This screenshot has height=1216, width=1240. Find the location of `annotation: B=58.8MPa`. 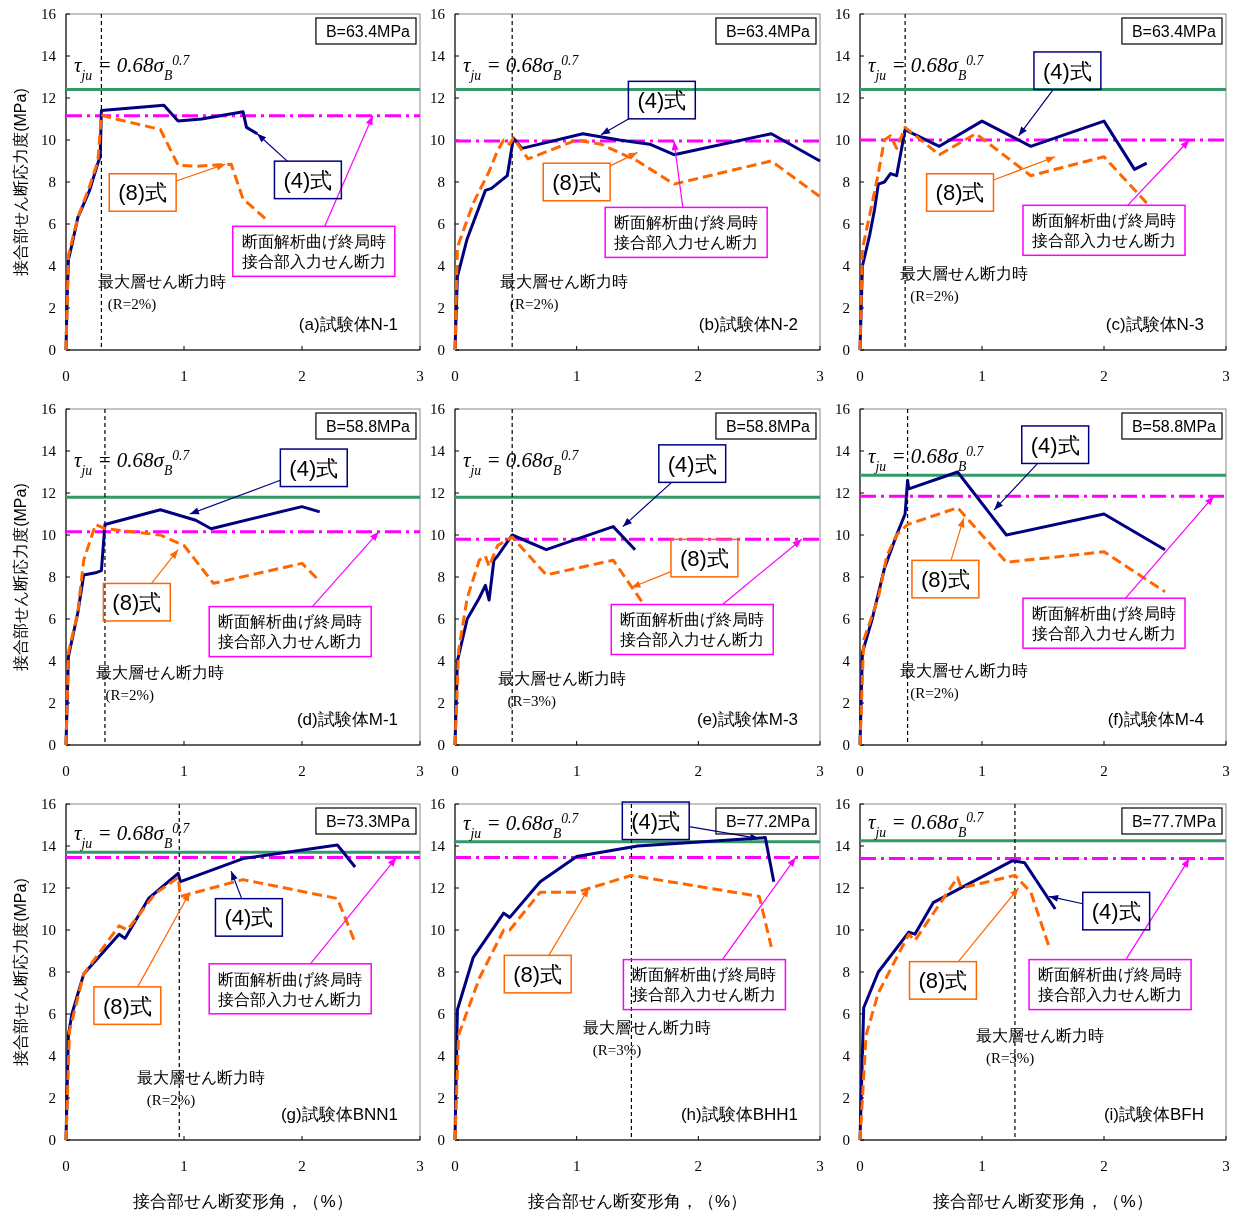

annotation: B=58.8MPa is located at coordinates (1174, 426).